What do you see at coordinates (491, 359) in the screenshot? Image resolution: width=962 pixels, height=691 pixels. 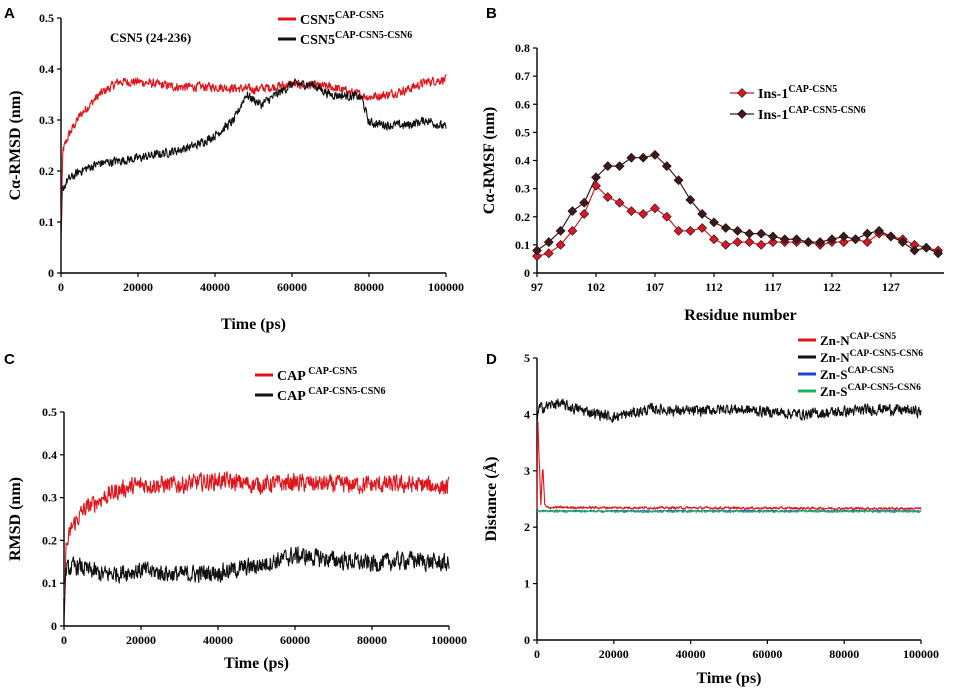 I see `panel-letter: D` at bounding box center [491, 359].